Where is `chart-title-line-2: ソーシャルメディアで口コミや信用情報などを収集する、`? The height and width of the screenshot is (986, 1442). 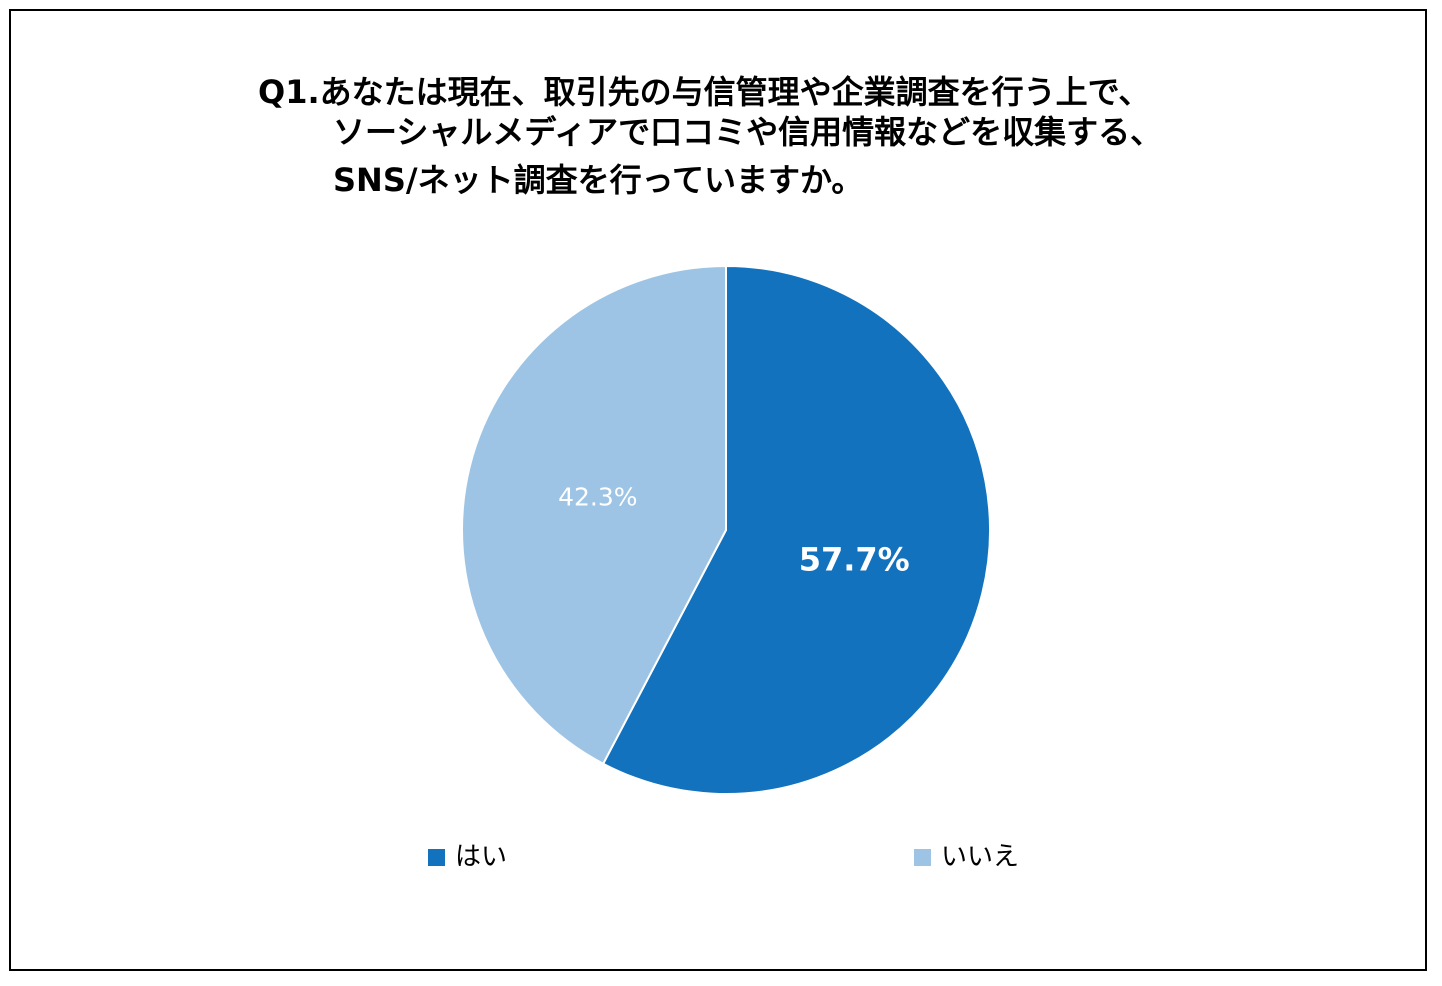
chart-title-line-2: ソーシャルメディアで口コミや信用情報などを収集する、 is located at coordinates (748, 132).